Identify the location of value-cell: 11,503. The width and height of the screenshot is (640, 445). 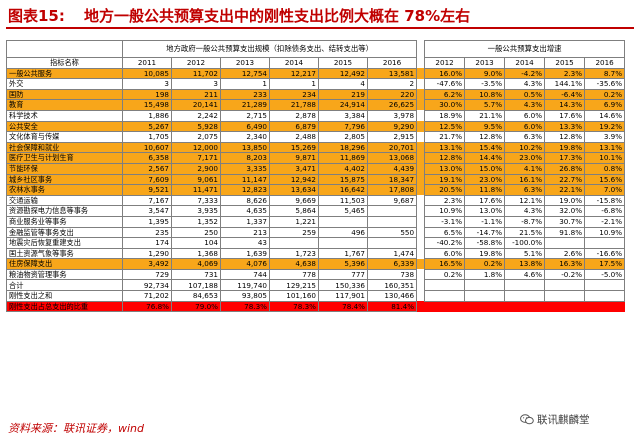
(343, 200).